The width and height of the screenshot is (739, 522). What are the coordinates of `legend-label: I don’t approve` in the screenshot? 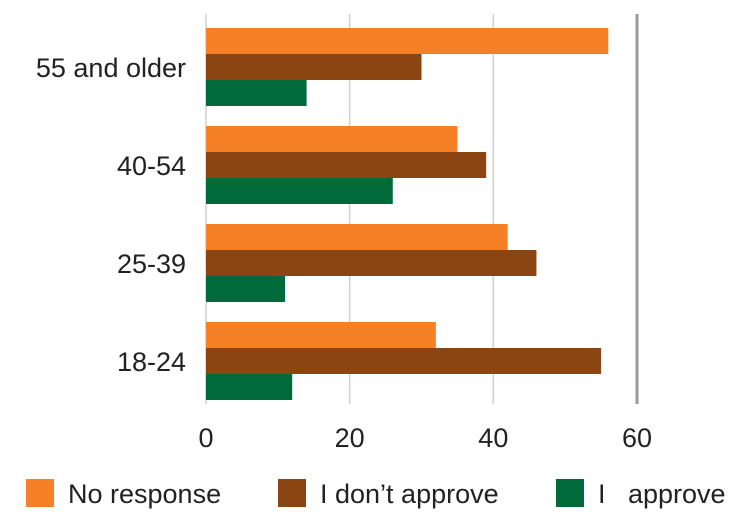 It's located at (409, 494).